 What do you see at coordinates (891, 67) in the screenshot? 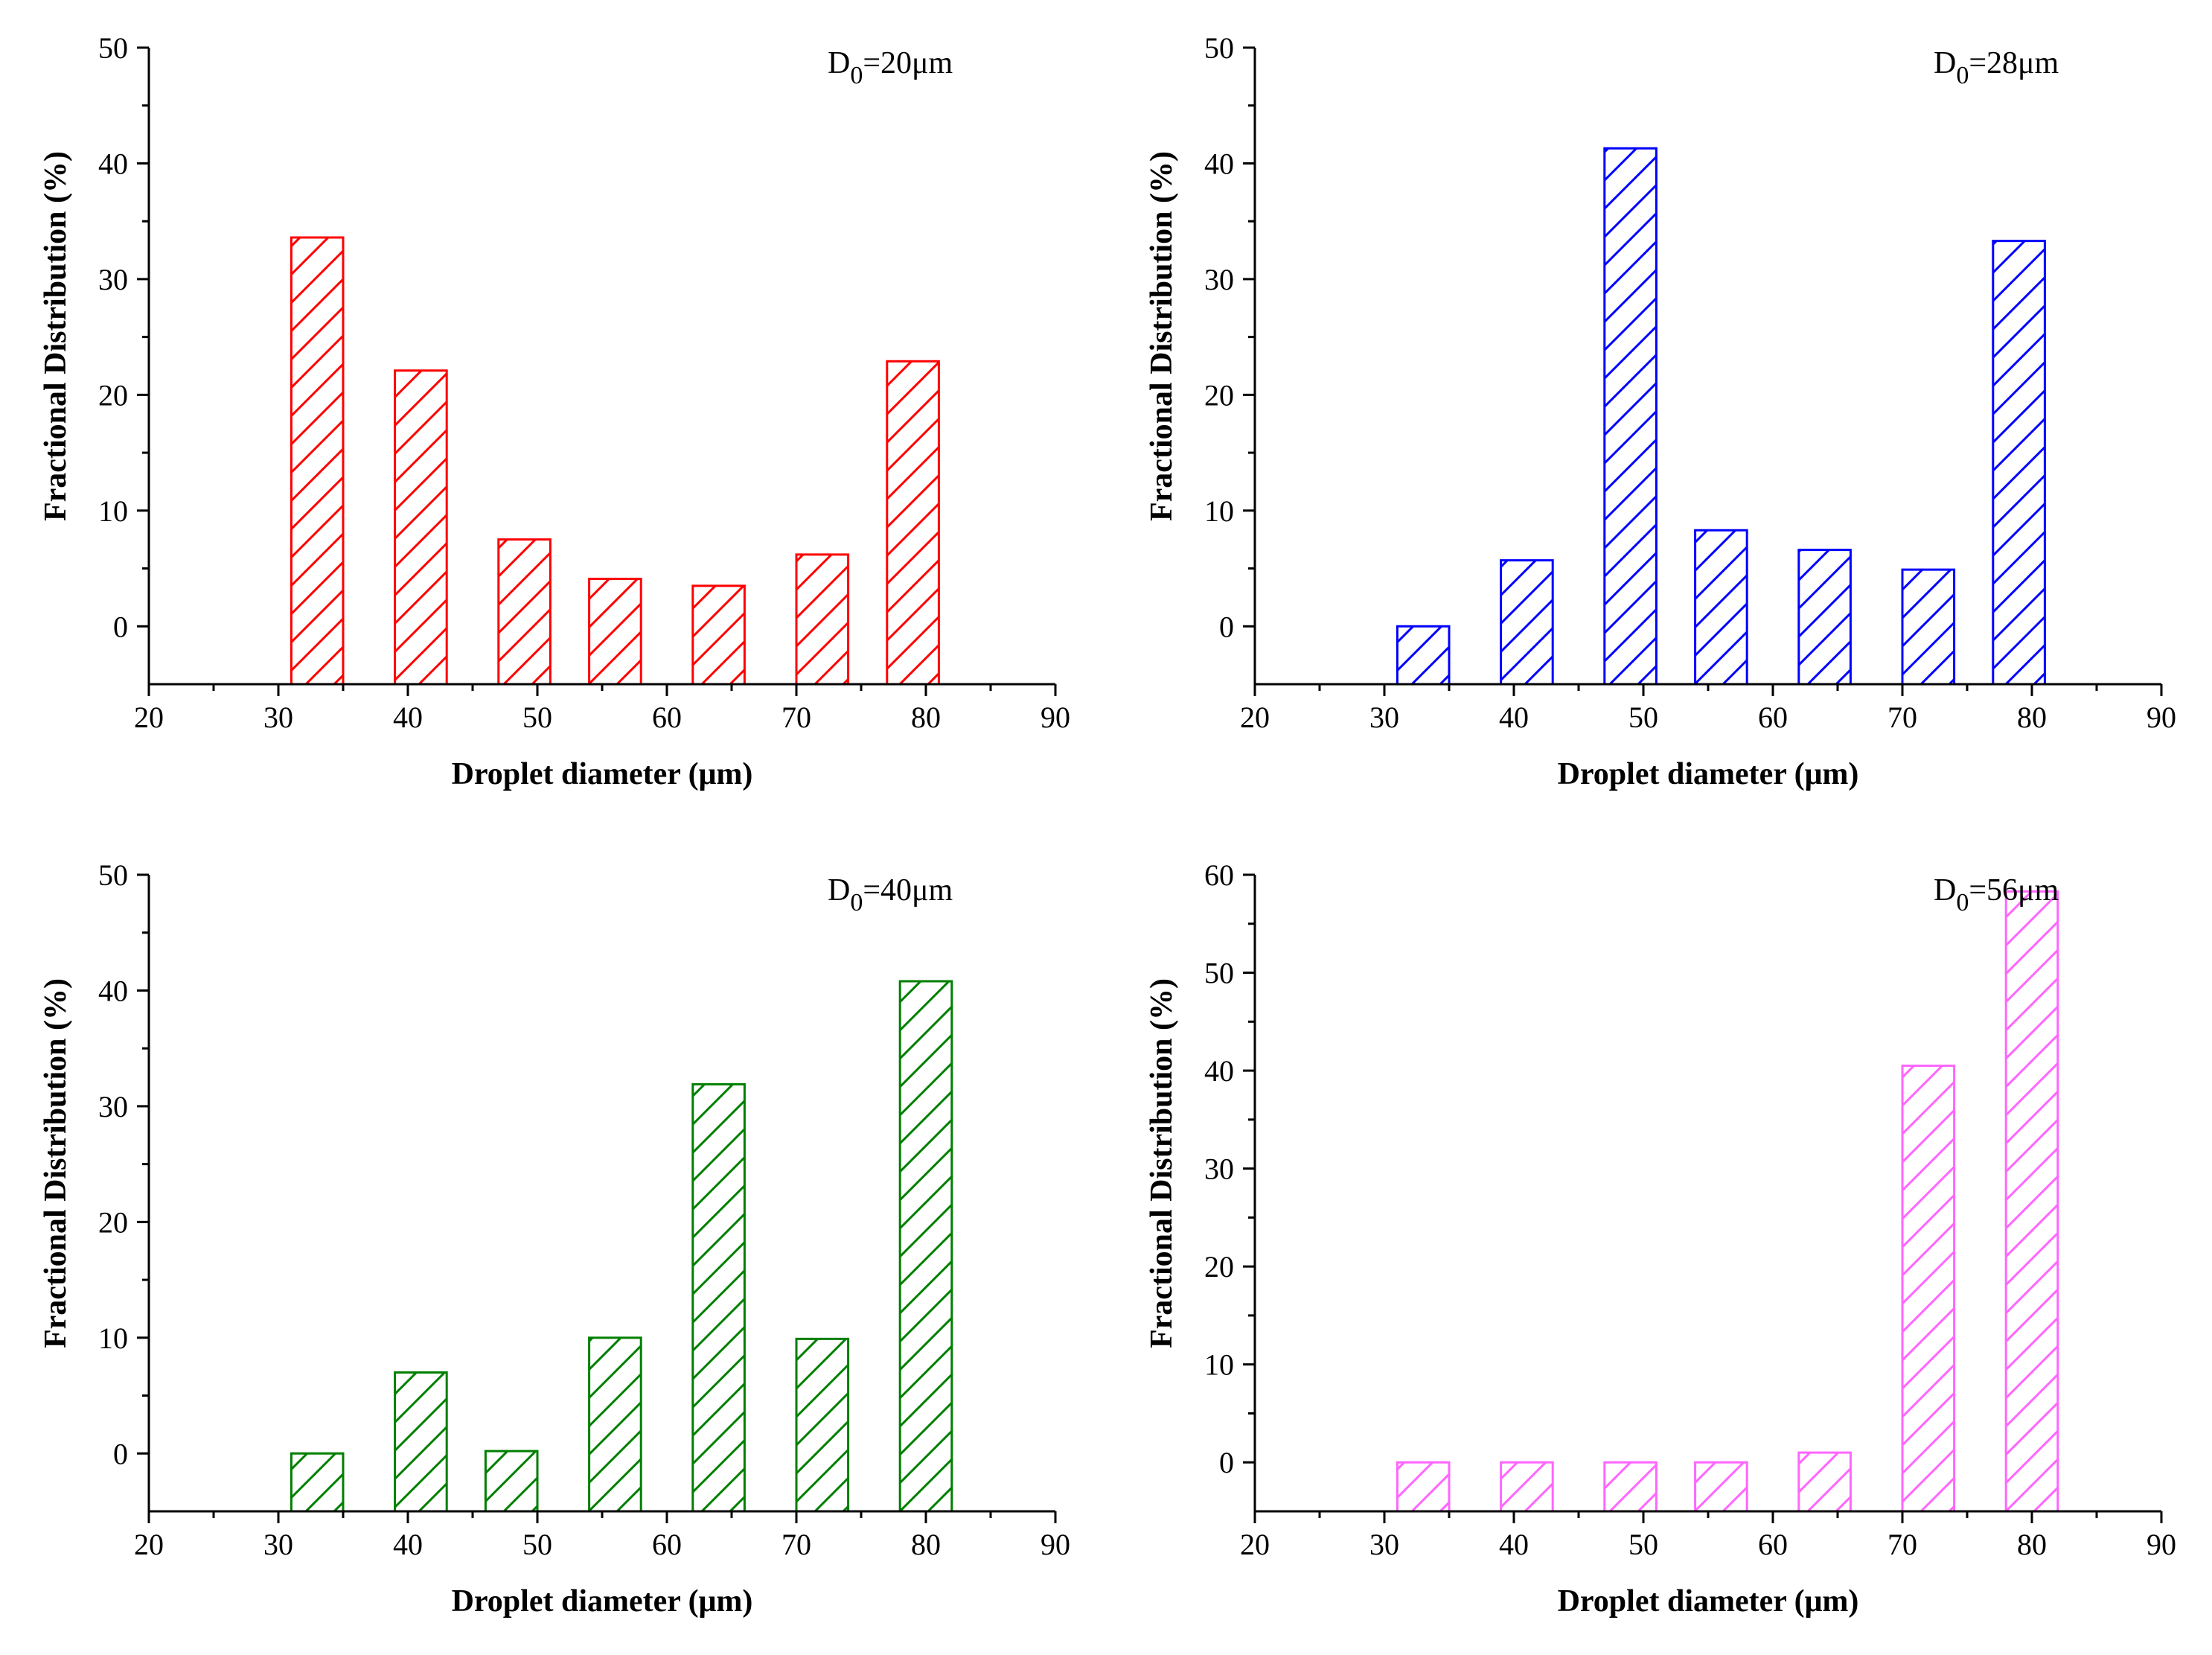
I see `panel-annotation: D0=20μm` at bounding box center [891, 67].